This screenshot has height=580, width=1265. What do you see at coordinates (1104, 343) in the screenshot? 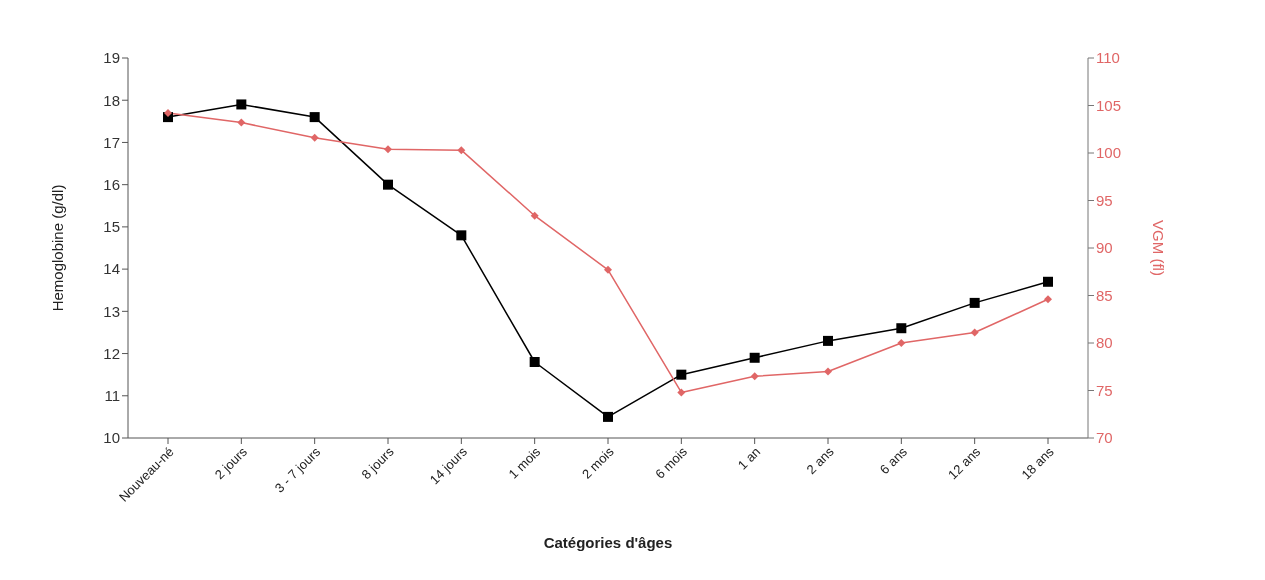
I see `y2-tick-label: 80` at bounding box center [1104, 343].